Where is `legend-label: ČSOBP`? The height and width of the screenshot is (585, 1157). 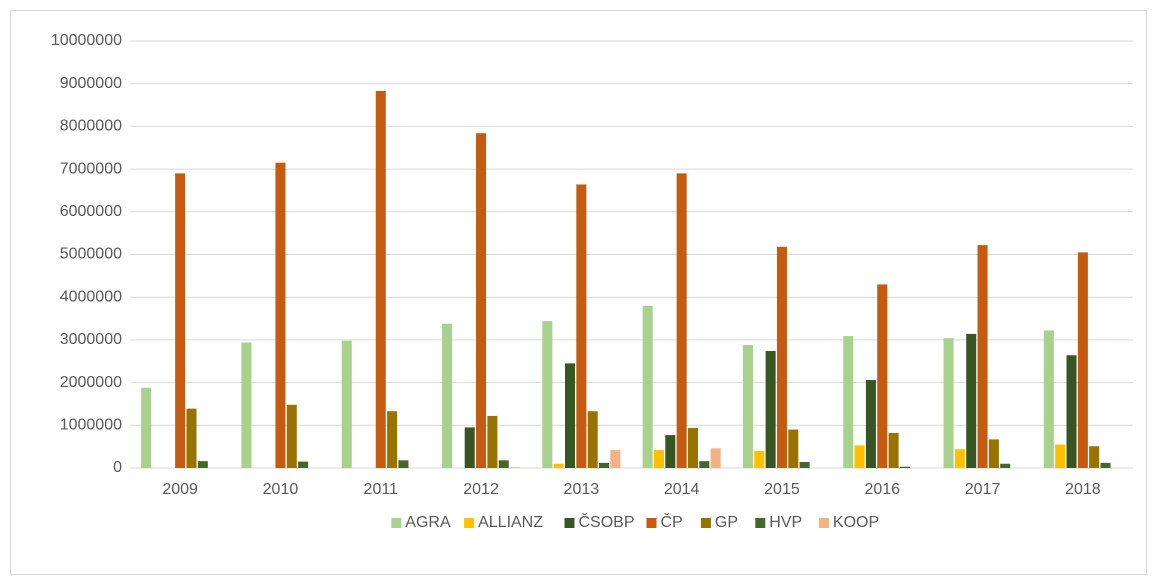
legend-label: ČSOBP is located at coordinates (607, 521).